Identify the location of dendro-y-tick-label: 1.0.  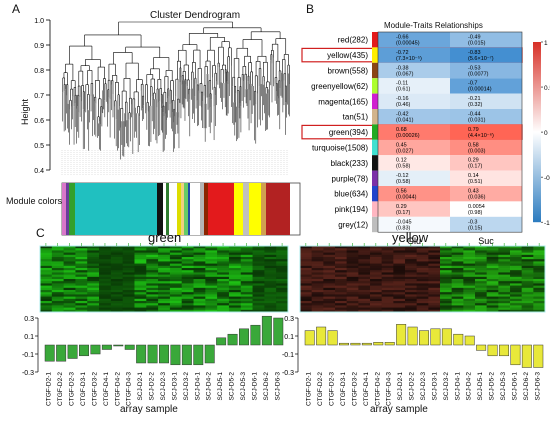
(39, 21).